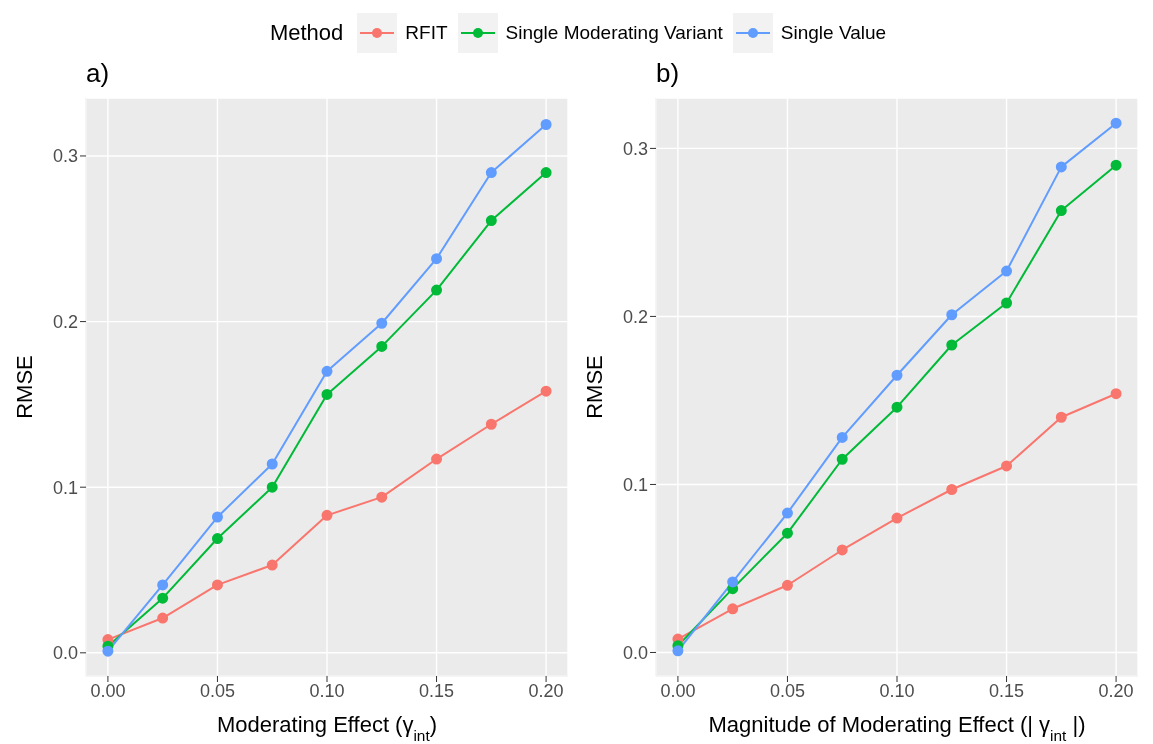 The width and height of the screenshot is (1153, 744). I want to click on x-axis-title: Moderating Effect (γ$_{int}$), so click(327, 728).